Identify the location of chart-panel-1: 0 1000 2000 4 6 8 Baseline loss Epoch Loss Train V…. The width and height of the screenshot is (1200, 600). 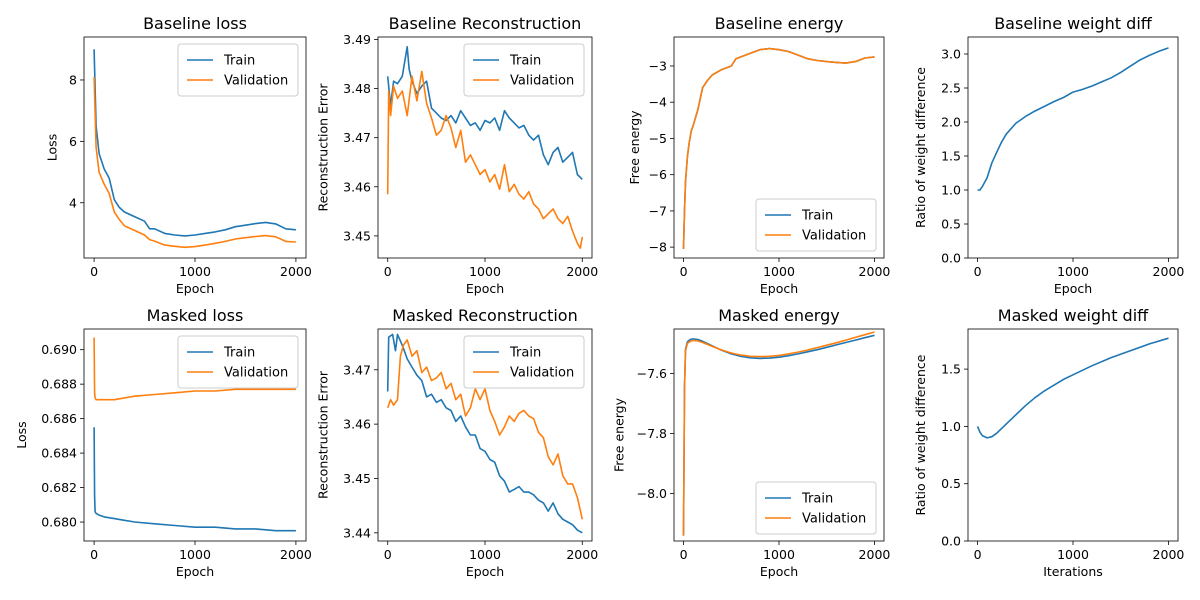
(177, 155).